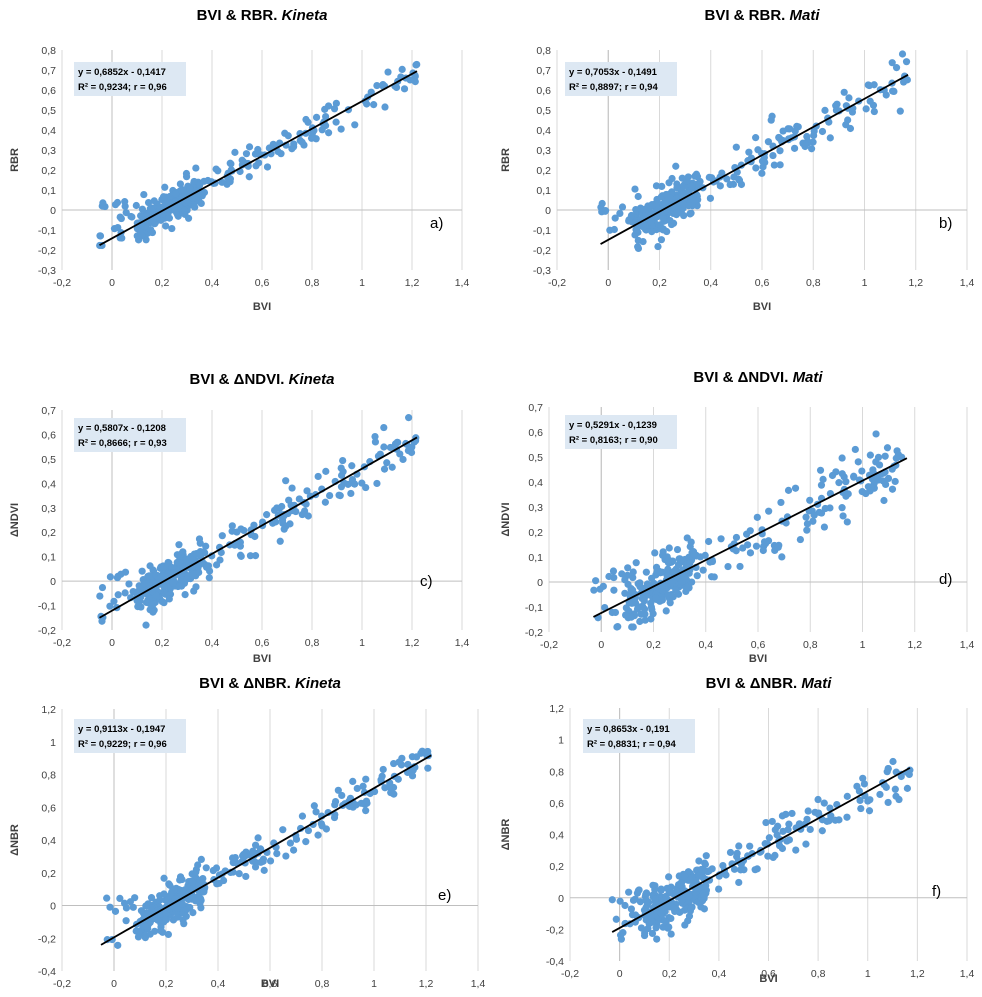  What do you see at coordinates (166, 984) in the screenshot?
I see `x-tick-label: 0,2` at bounding box center [166, 984].